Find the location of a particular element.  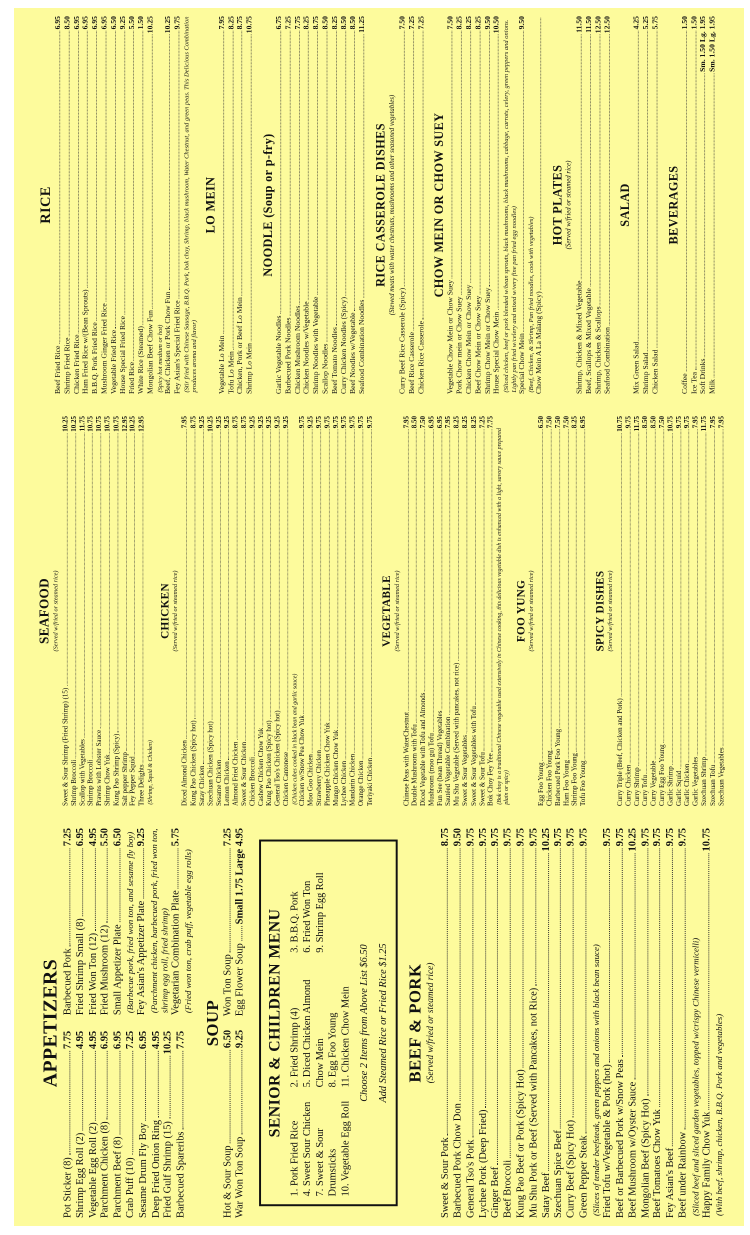

item-name: Lemon Chicken is located at coordinates (227, 783).